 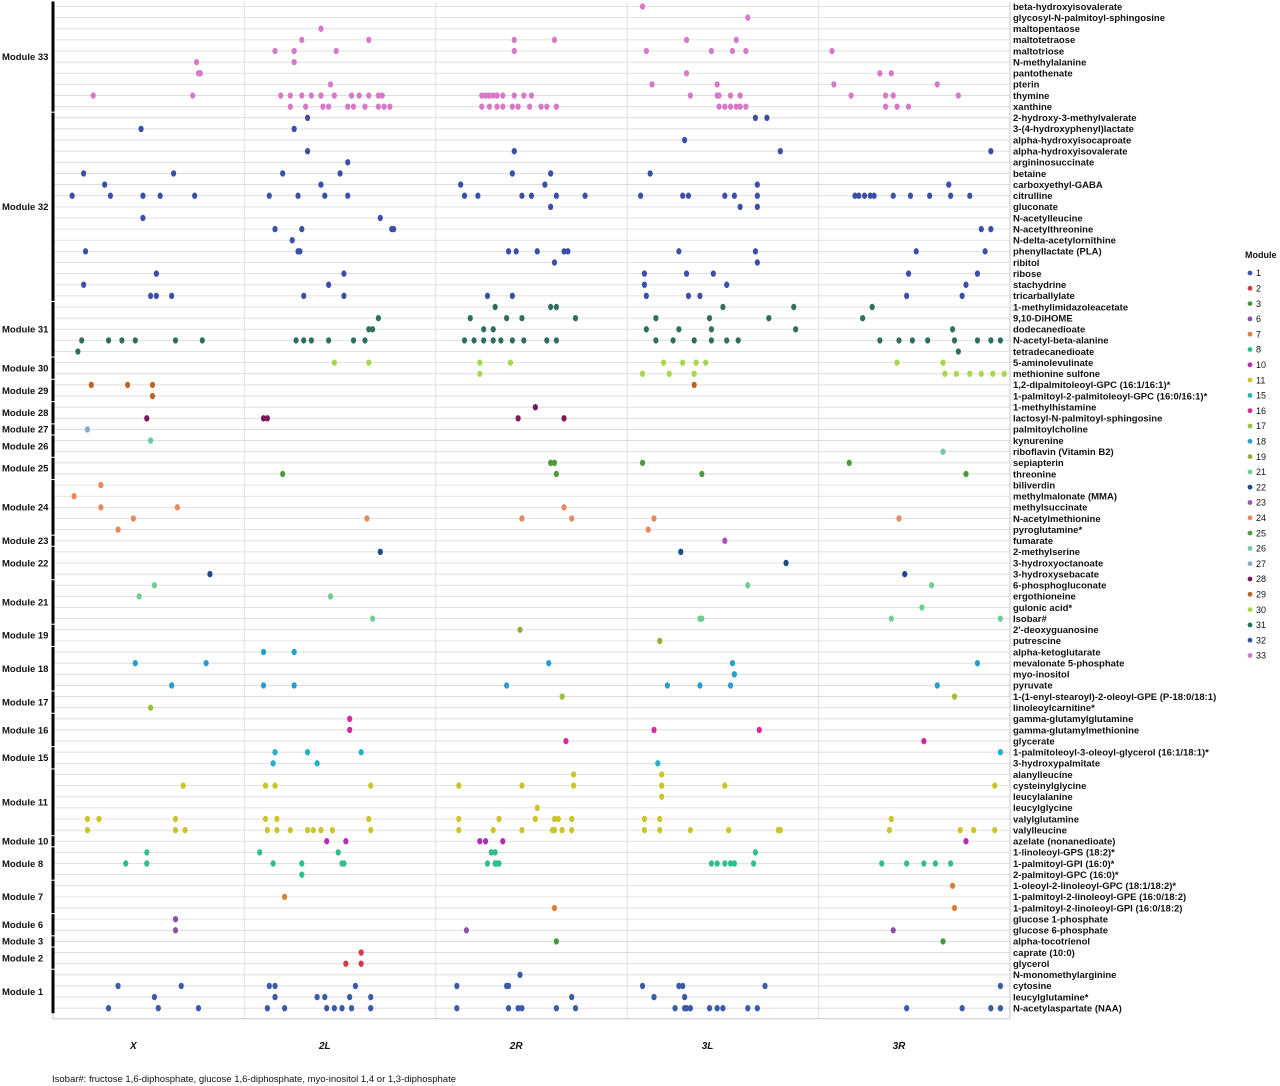 I want to click on metabolite-label: 3-hydroxyoctanoate, so click(x=1058, y=563).